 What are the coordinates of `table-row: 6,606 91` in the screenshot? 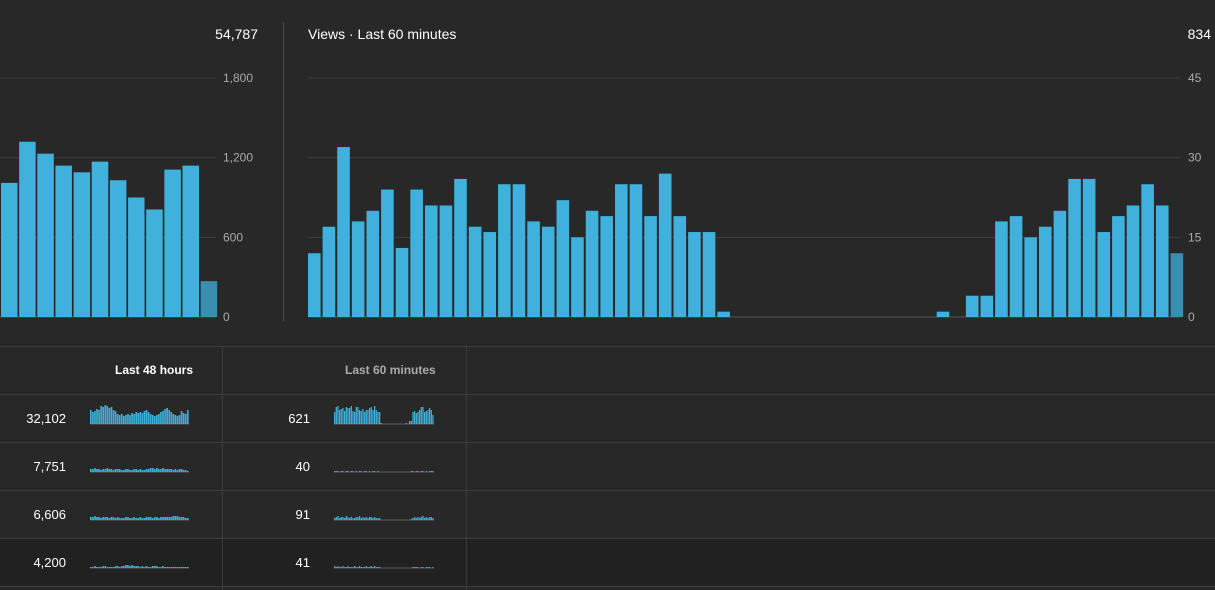 It's located at (607, 514).